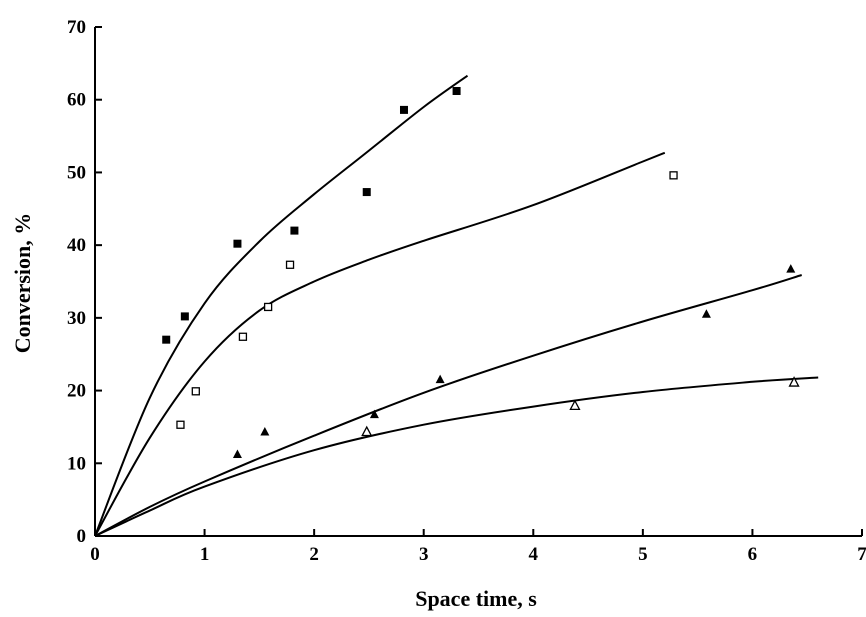 This screenshot has height=617, width=866. What do you see at coordinates (76, 27) in the screenshot?
I see `y-tick-label: 70` at bounding box center [76, 27].